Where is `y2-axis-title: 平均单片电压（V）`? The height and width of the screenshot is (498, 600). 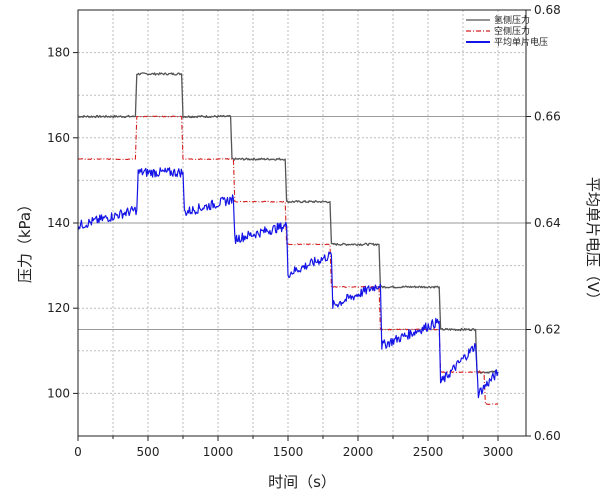 y2-axis-title: 平均单片电压（V） is located at coordinates (592, 242).